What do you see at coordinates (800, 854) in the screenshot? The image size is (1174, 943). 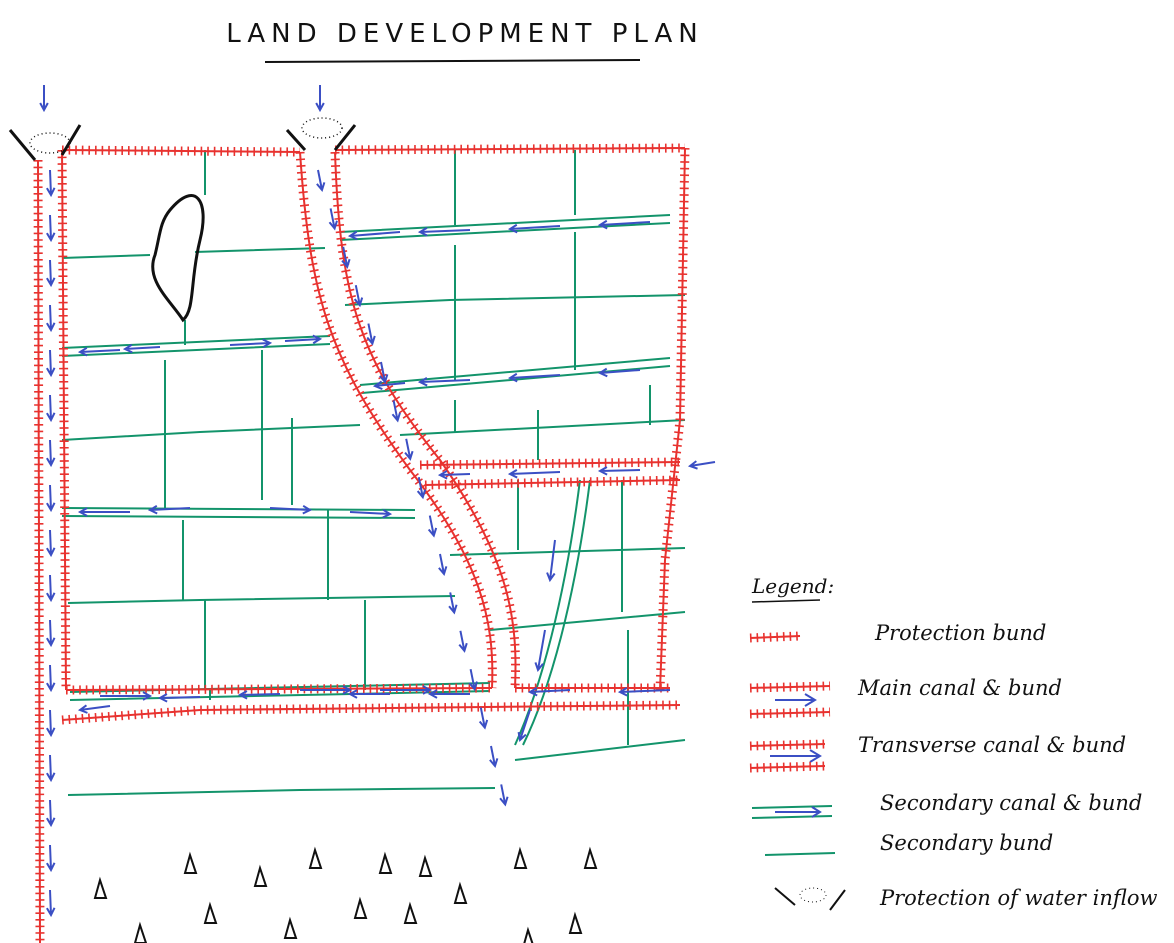 I see `legend-green` at bounding box center [800, 854].